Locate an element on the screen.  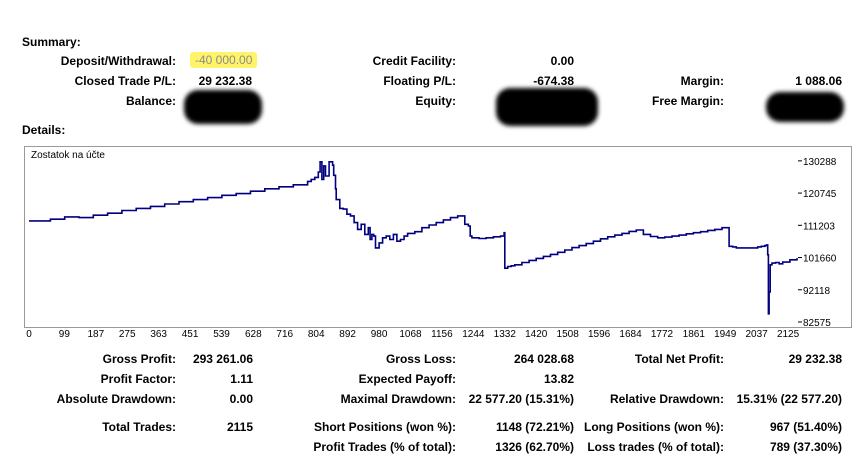
floating-pl-label: Floating P/L: is located at coordinates (419, 81).